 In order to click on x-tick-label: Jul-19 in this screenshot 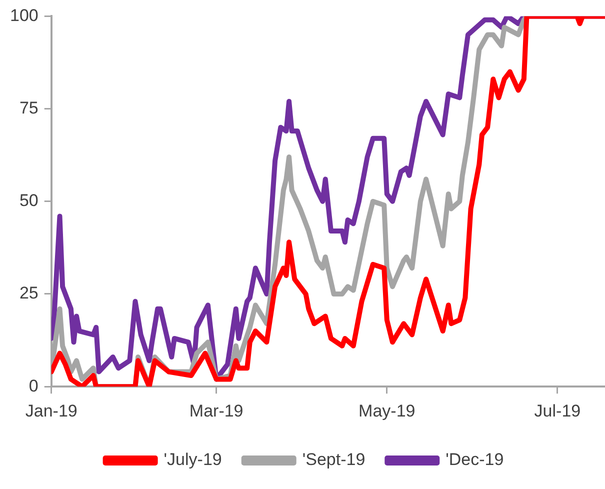, I will do `click(557, 410)`.